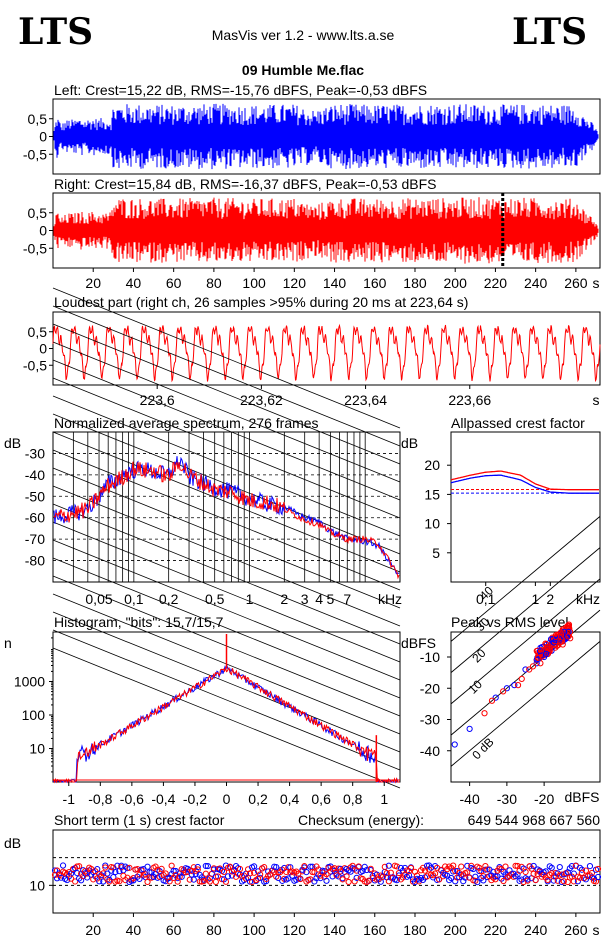 The image size is (606, 946). Describe the element at coordinates (43, 137) in the screenshot. I see `ytick-label: 0` at that location.